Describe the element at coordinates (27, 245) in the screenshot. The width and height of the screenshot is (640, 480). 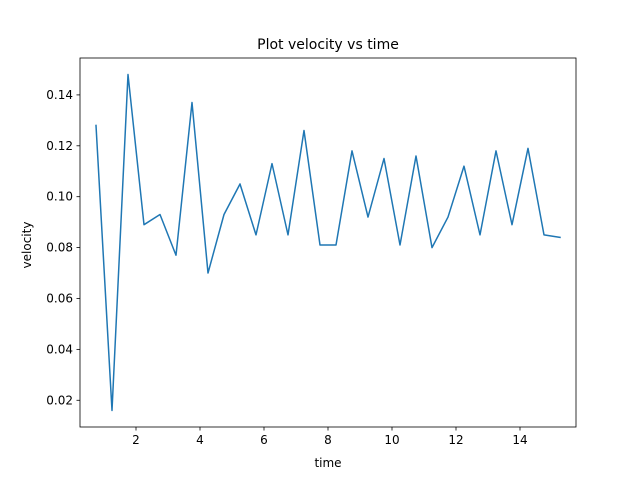
I see `y-axis-label: velocity` at that location.